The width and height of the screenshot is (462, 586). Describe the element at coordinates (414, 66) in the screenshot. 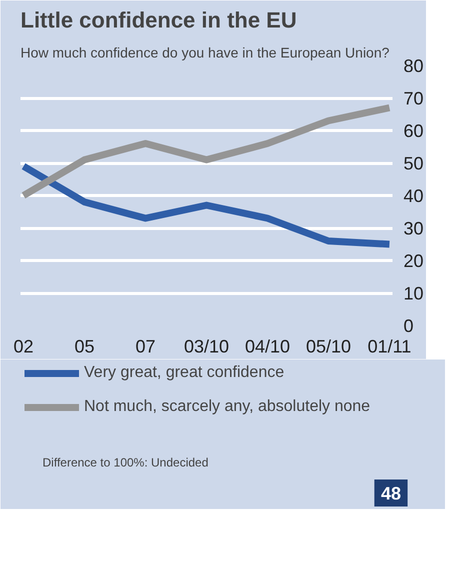

I see `y-tick-label: 80` at that location.